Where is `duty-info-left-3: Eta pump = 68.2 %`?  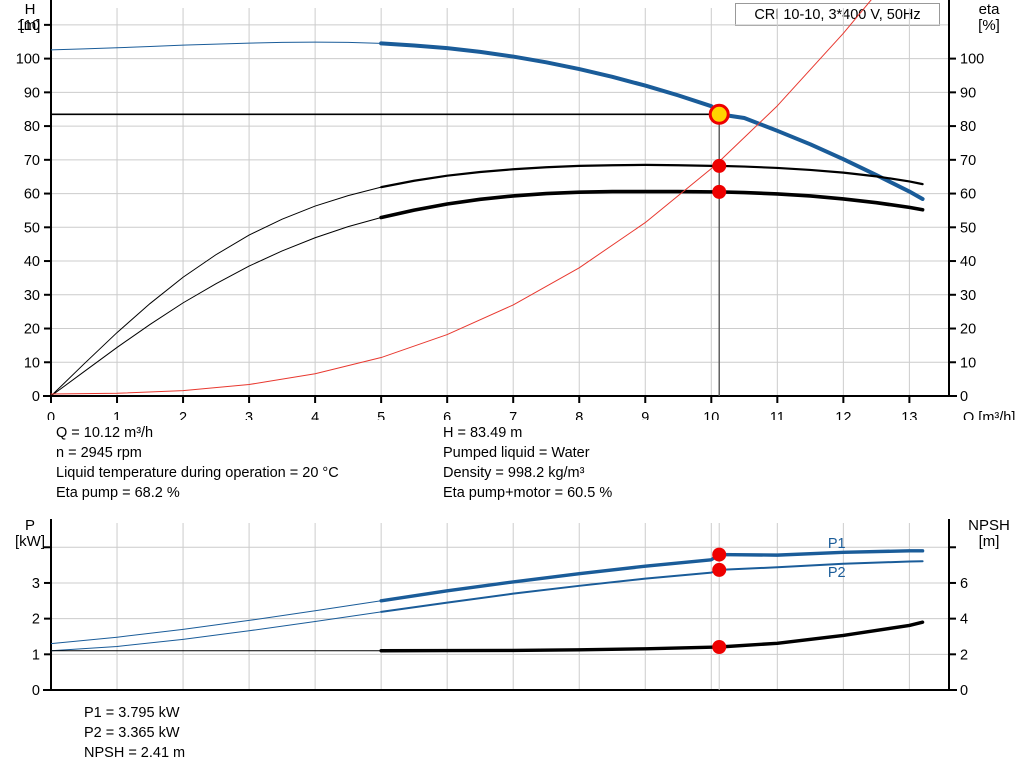
duty-info-left-3: Eta pump = 68.2 % is located at coordinates (118, 493).